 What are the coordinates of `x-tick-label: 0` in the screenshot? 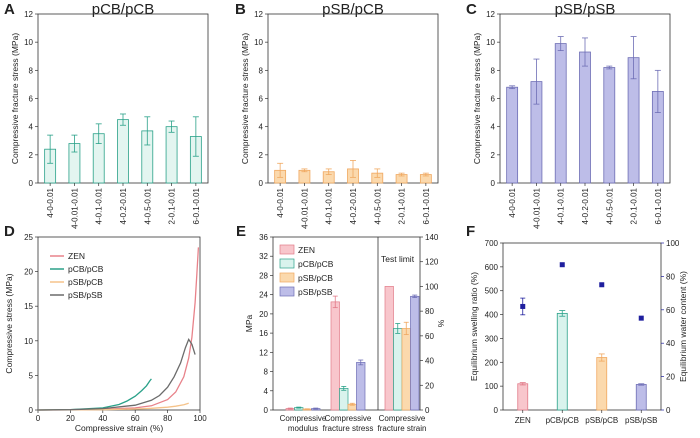 It's located at (38, 418).